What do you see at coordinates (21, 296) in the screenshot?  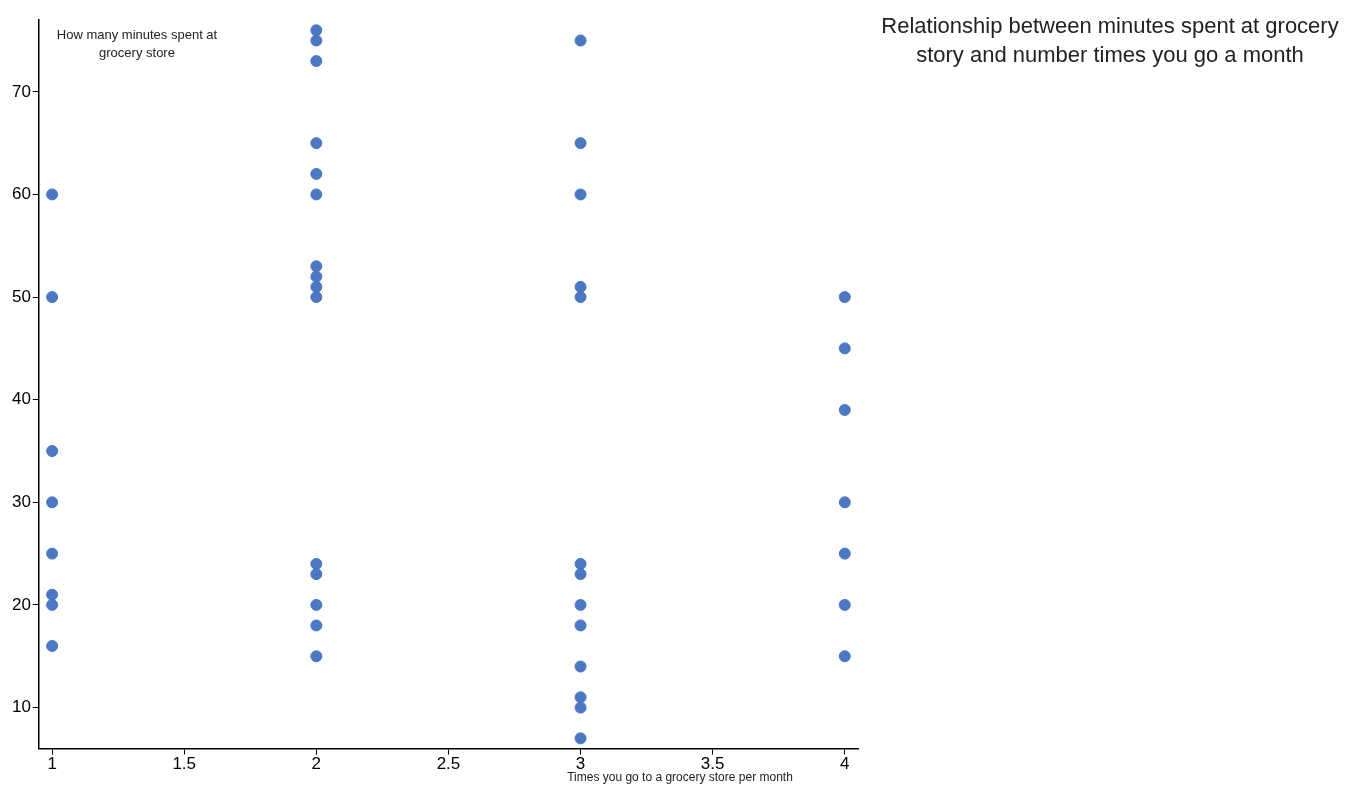 I see `y-tick-label: 50` at bounding box center [21, 296].